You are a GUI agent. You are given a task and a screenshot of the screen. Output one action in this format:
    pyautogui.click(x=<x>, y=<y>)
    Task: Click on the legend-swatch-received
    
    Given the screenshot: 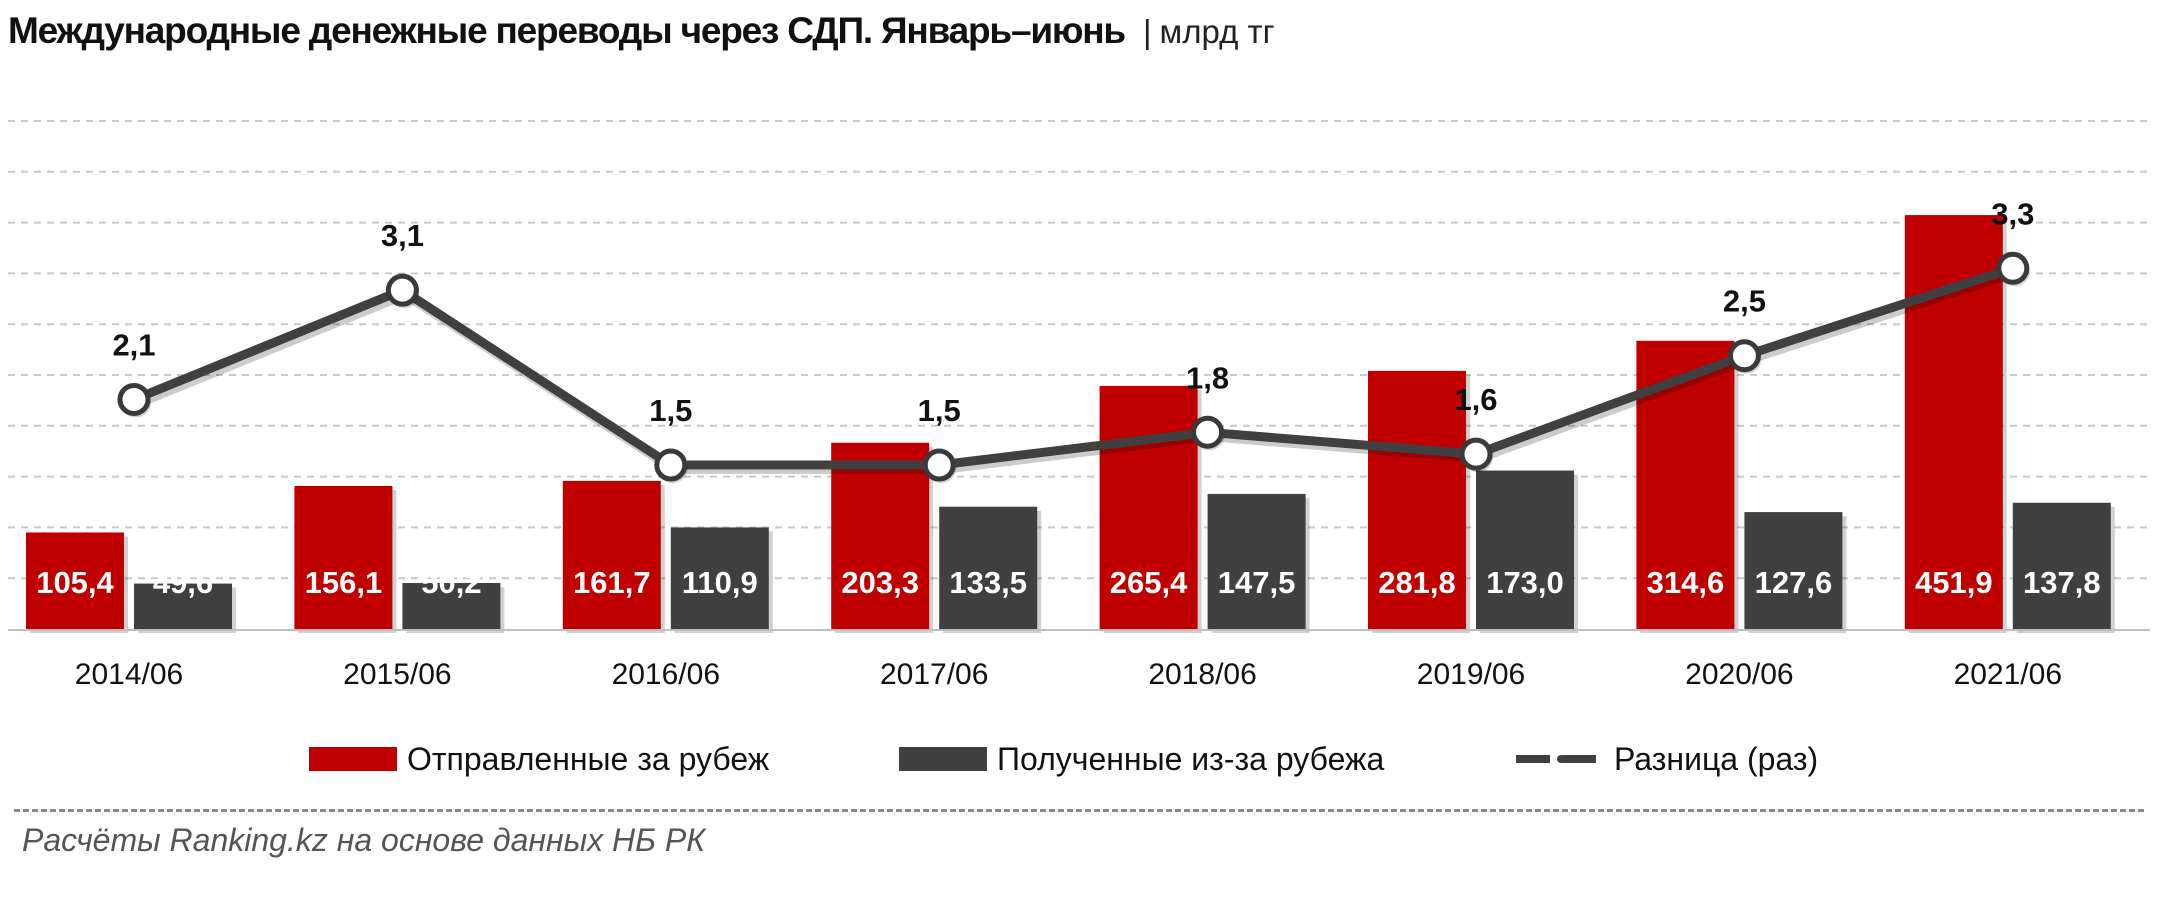 What is the action you would take?
    pyautogui.click(x=943, y=759)
    